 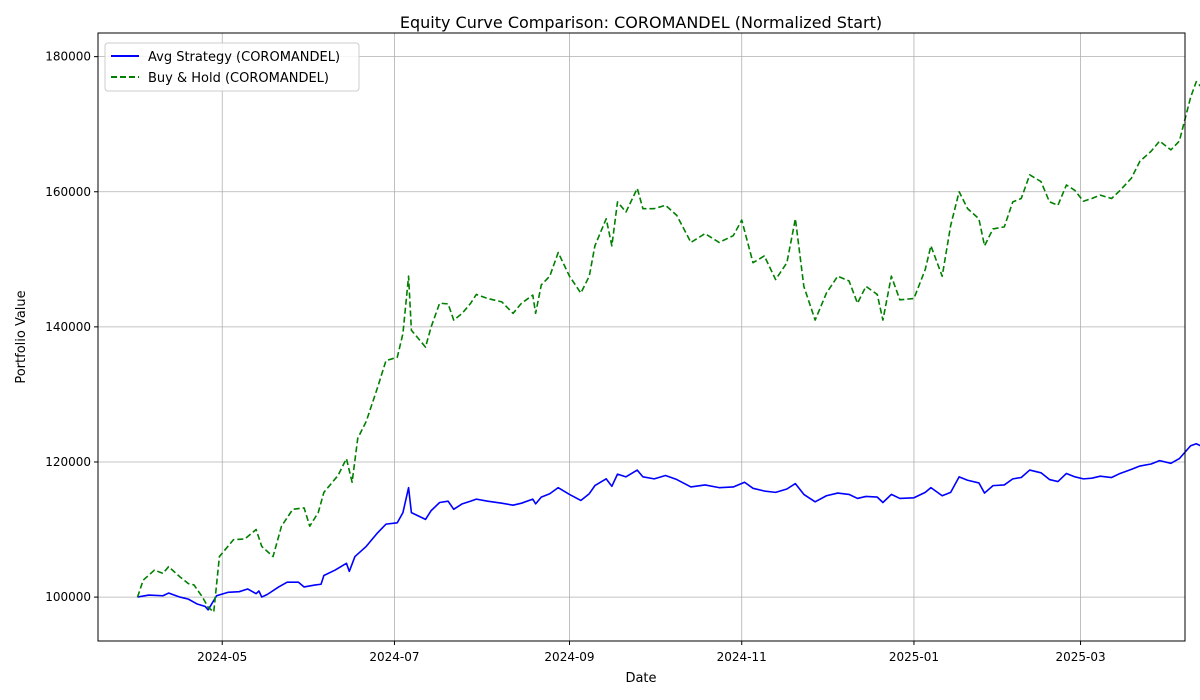 What do you see at coordinates (742, 657) in the screenshot?
I see `x-tick-label: 2024-11` at bounding box center [742, 657].